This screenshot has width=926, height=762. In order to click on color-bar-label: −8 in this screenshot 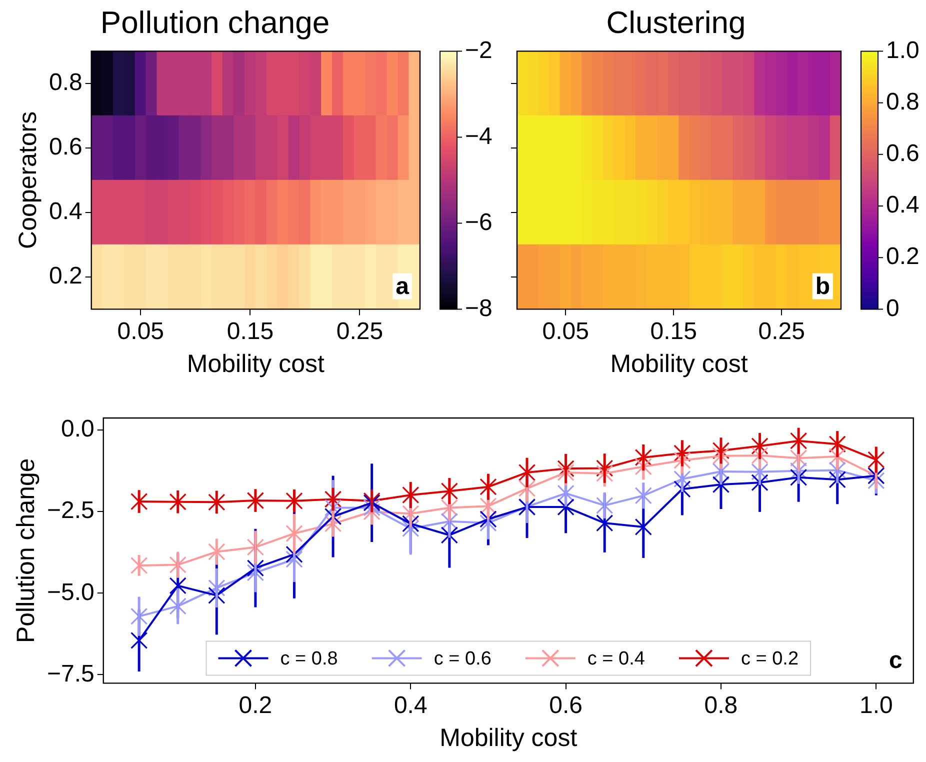, I will do `click(478, 308)`.